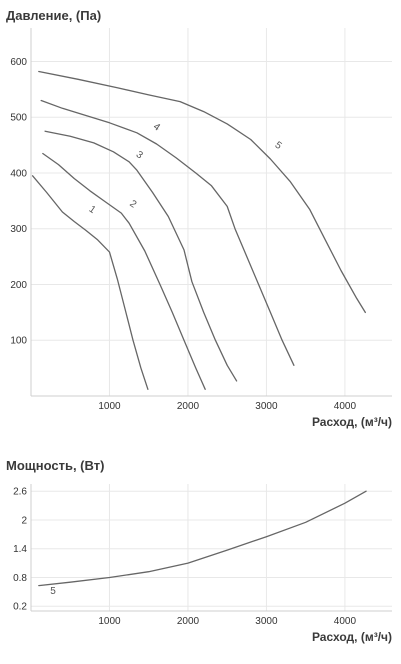 Image resolution: width=401 pixels, height=664 pixels. I want to click on power-curves, so click(202, 538).